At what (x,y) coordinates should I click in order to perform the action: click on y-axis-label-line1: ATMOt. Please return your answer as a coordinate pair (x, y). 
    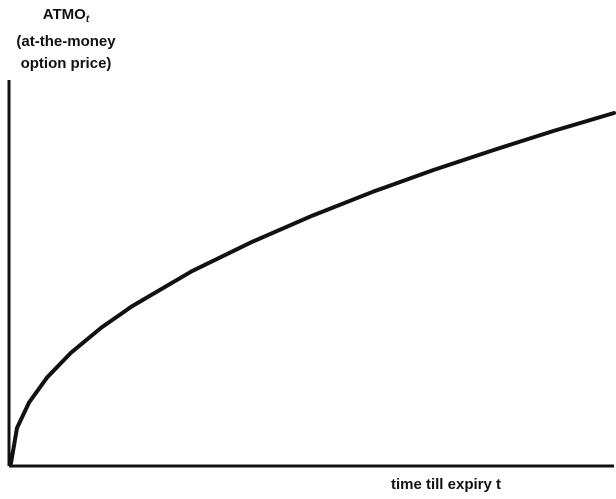
    Looking at the image, I should click on (66, 17).